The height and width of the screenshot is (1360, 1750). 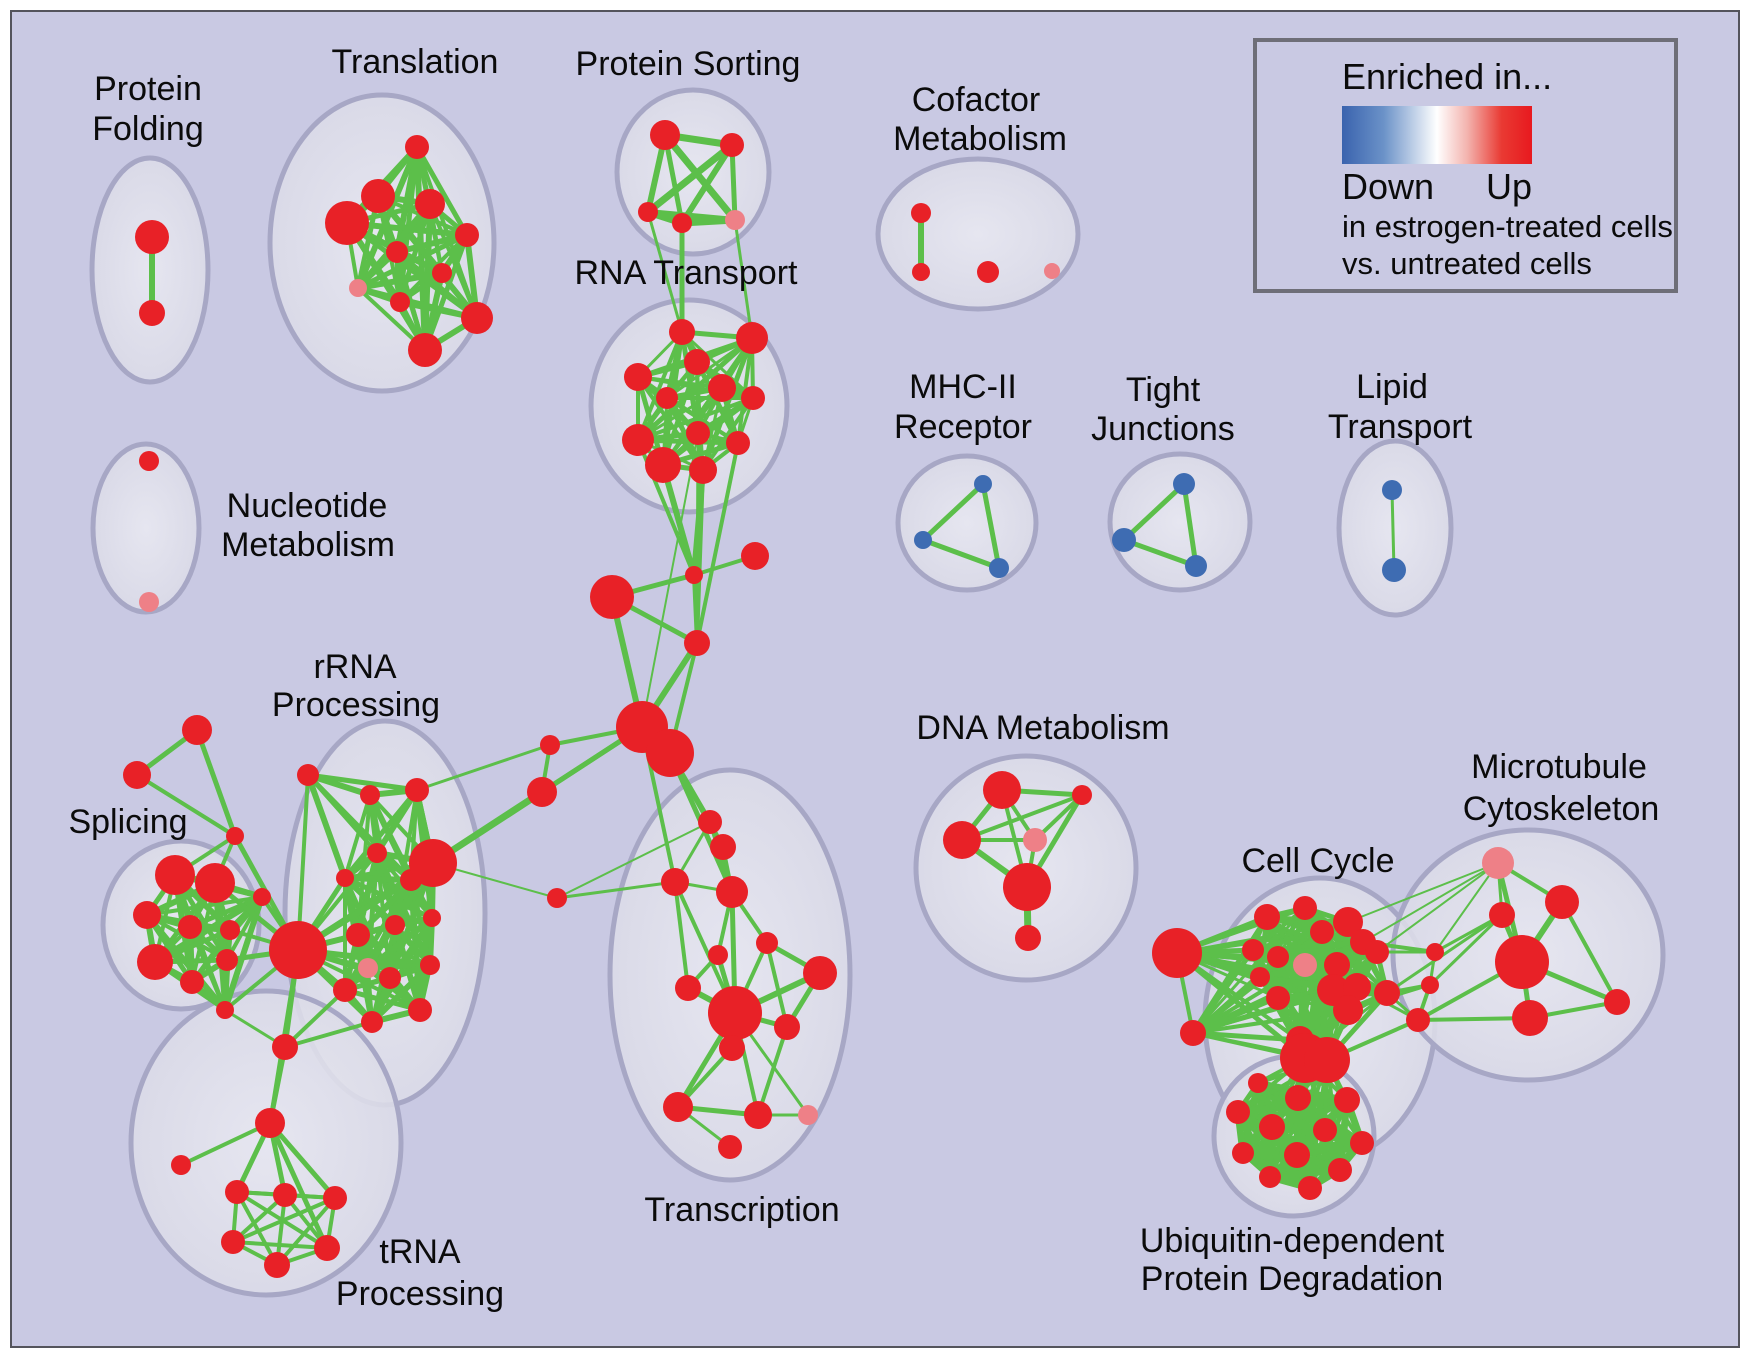 What do you see at coordinates (420, 1252) in the screenshot?
I see `cluster-label-trna-processing: tRNA` at bounding box center [420, 1252].